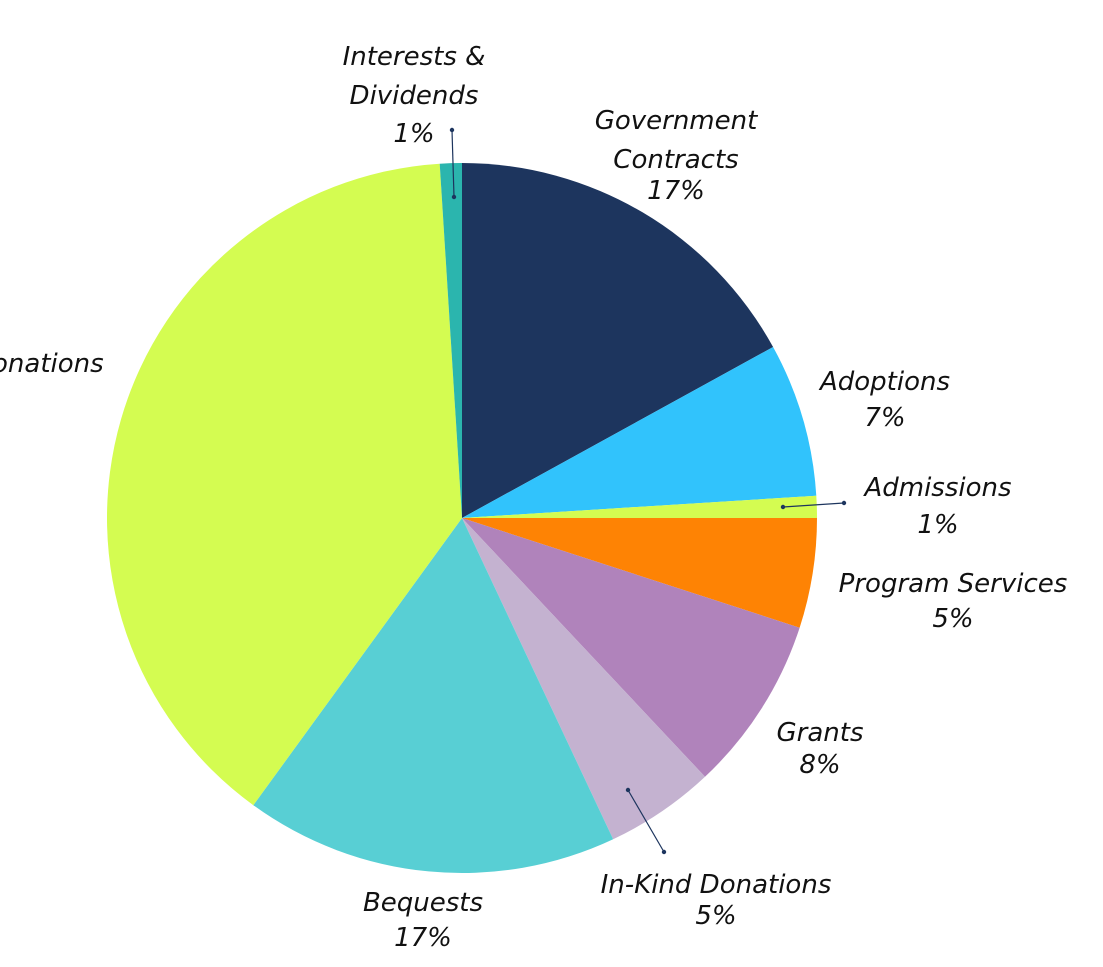  I want to click on slice-label-name: Bequests, so click(423, 903).